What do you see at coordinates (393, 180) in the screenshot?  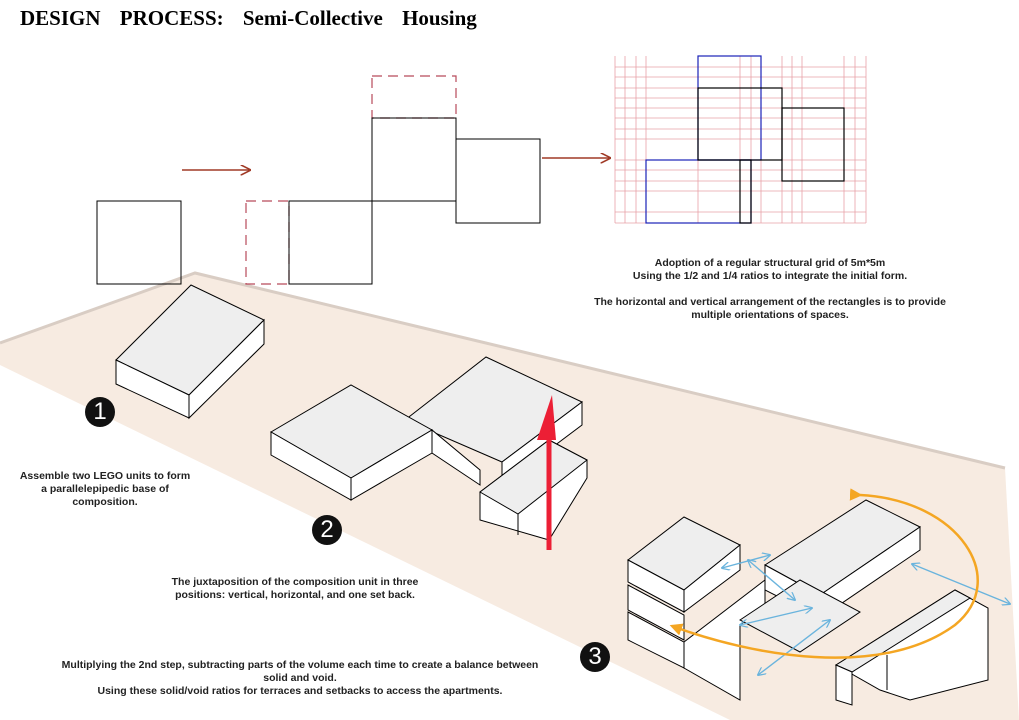 I see `plan-juxtaposition` at bounding box center [393, 180].